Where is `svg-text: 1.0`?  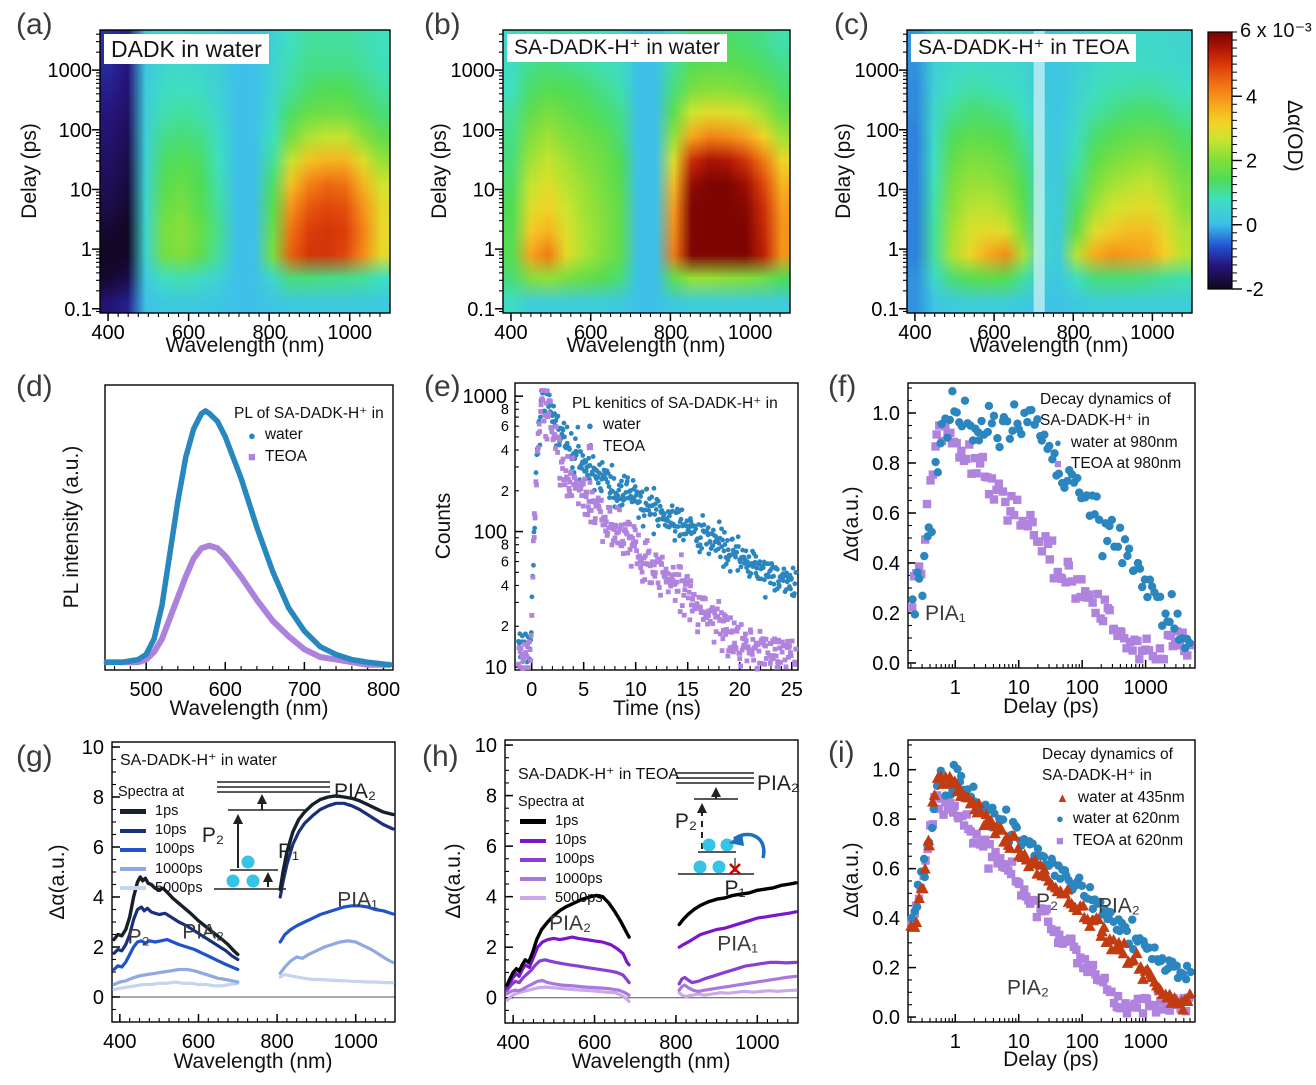 svg-text: 1.0 is located at coordinates (886, 414).